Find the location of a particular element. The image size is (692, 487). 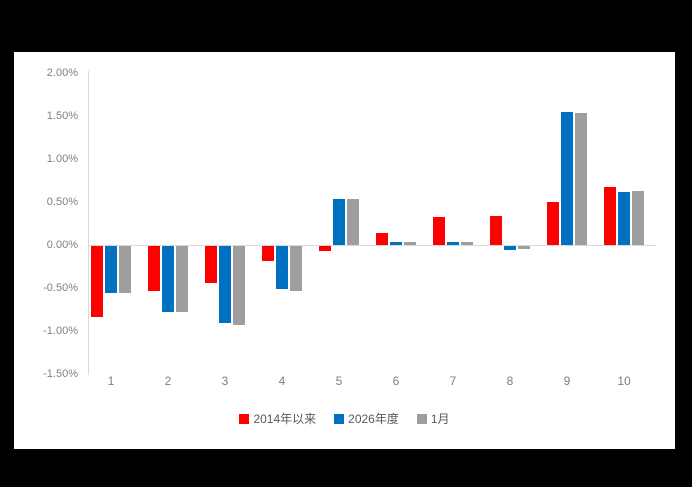

legend-item-2014年以来: 2014年以来 is located at coordinates (277, 418).